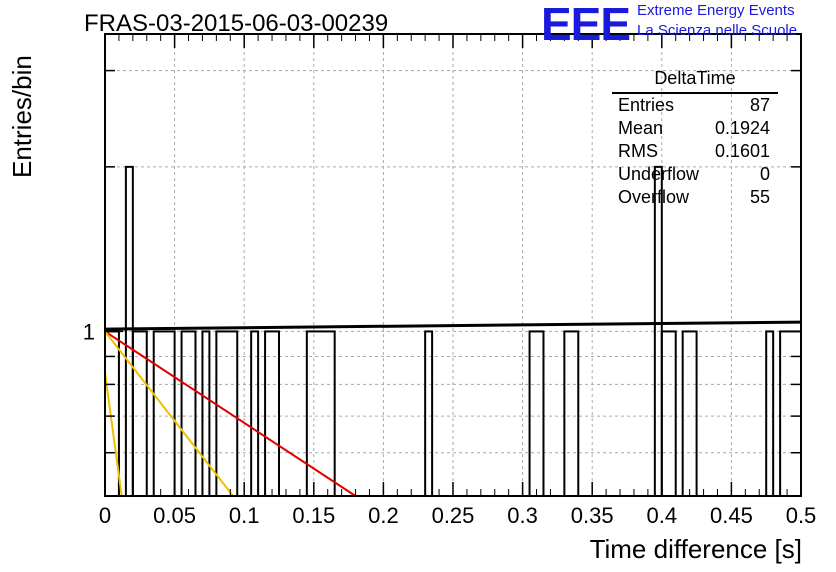 Image resolution: width=836 pixels, height=572 pixels. I want to click on fit-curve-red, so click(230, 413).